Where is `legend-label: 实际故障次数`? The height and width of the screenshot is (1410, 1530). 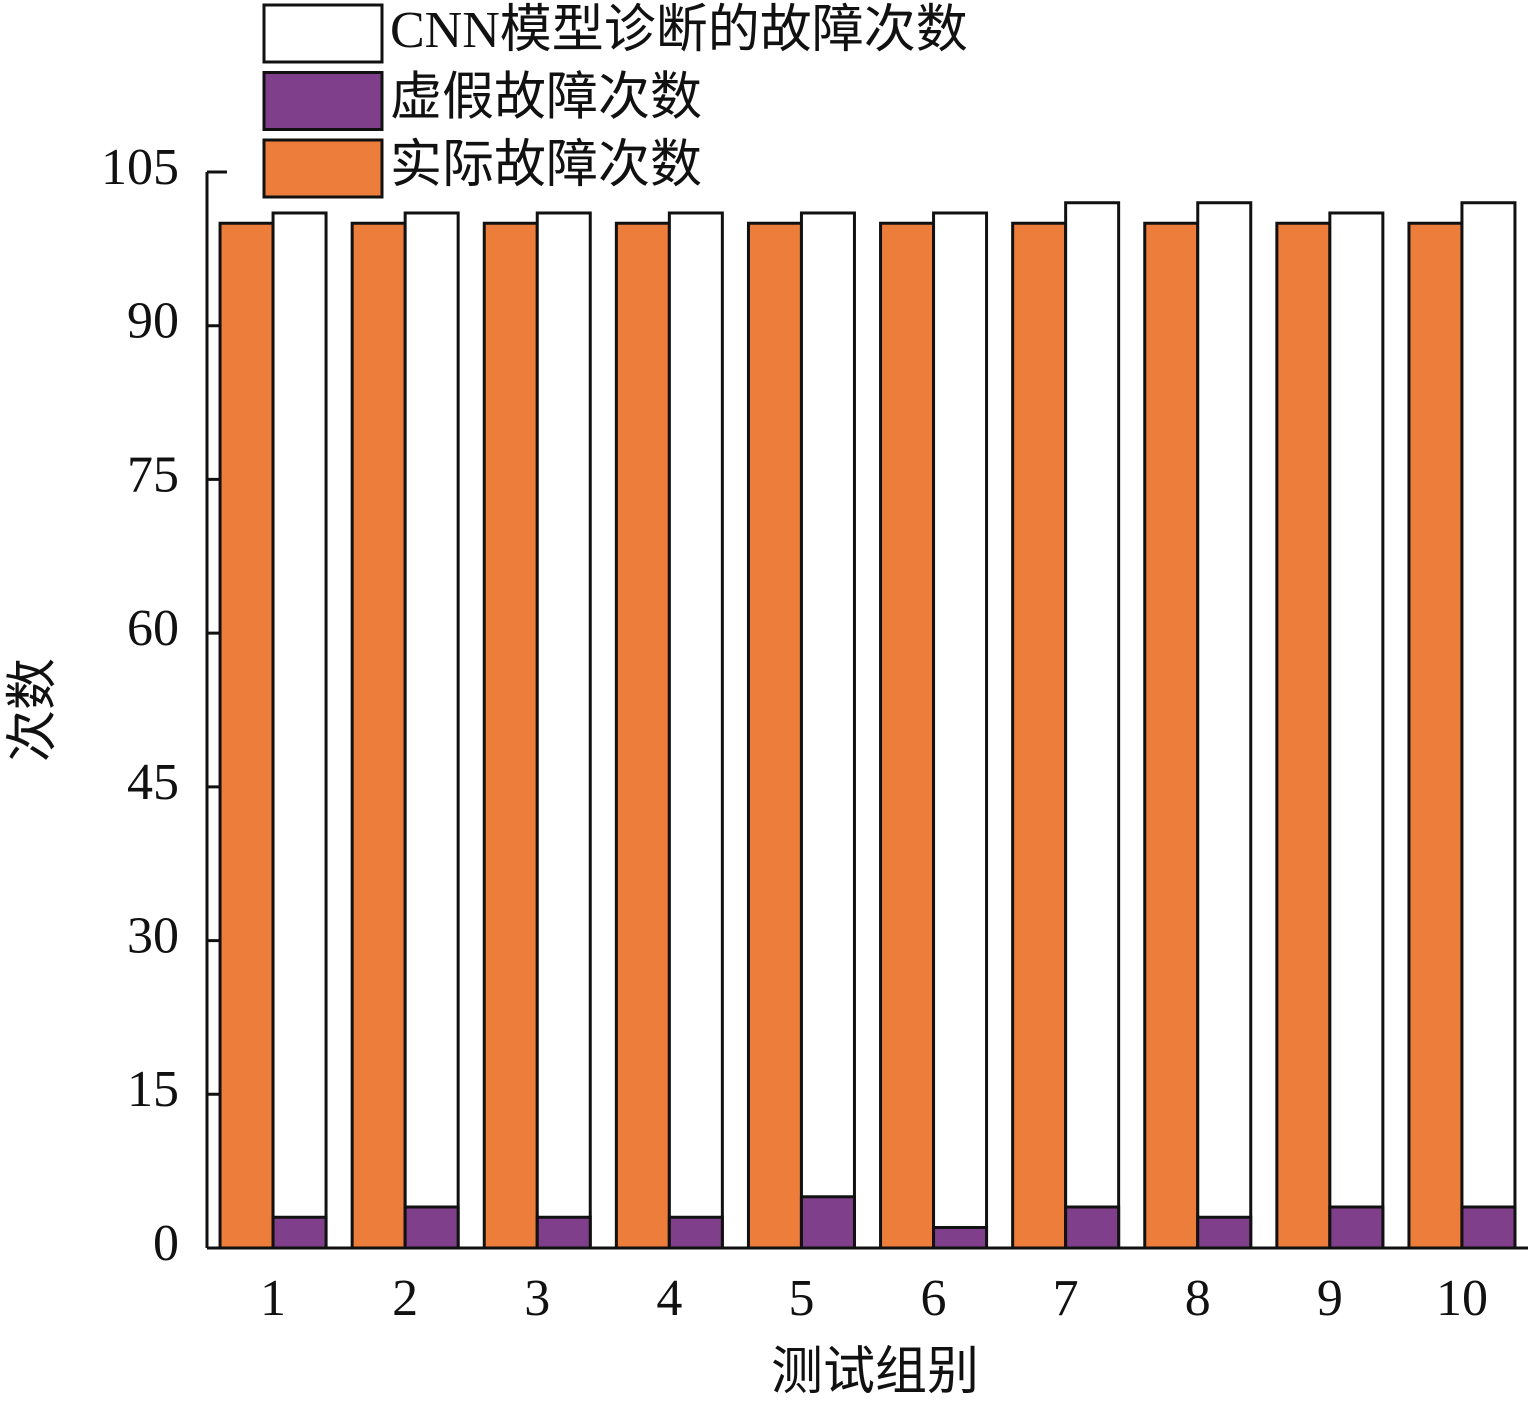 legend-label: 实际故障次数 is located at coordinates (546, 165).